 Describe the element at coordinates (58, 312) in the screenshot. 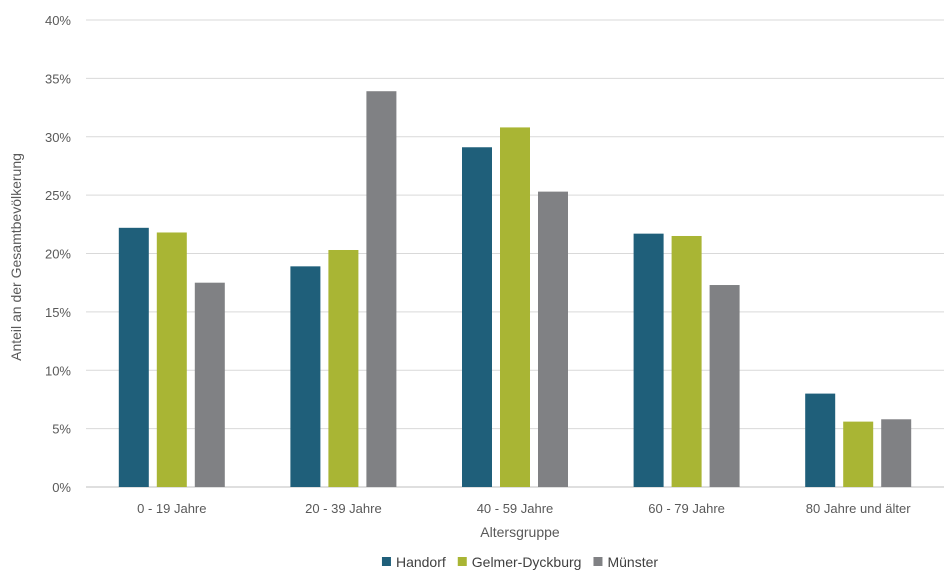

I see `y-tick-label: 15%` at that location.